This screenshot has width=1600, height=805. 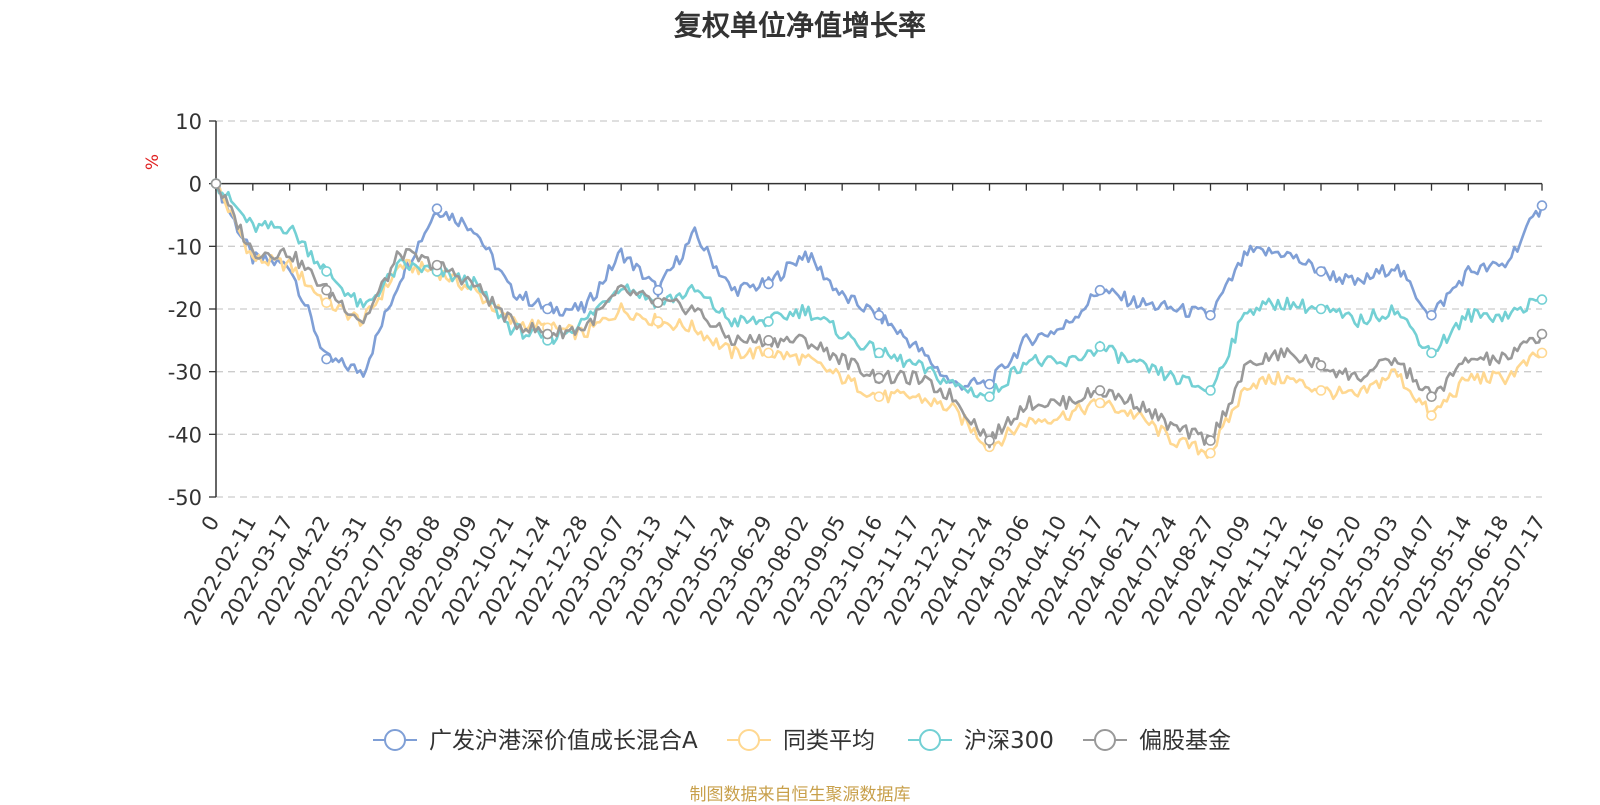 I want to click on y-tick-label: -10, so click(x=185, y=247).